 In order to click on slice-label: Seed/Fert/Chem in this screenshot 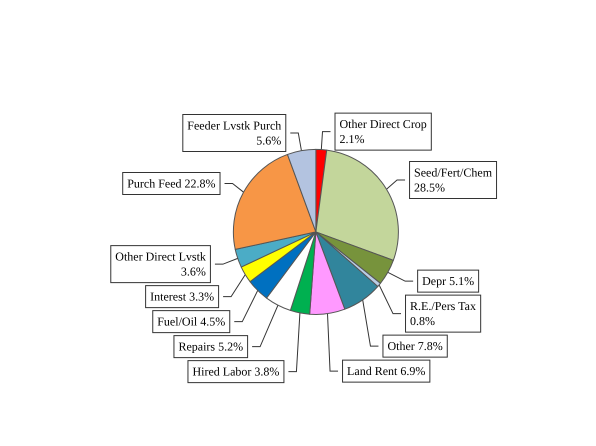, I will do `click(453, 172)`.